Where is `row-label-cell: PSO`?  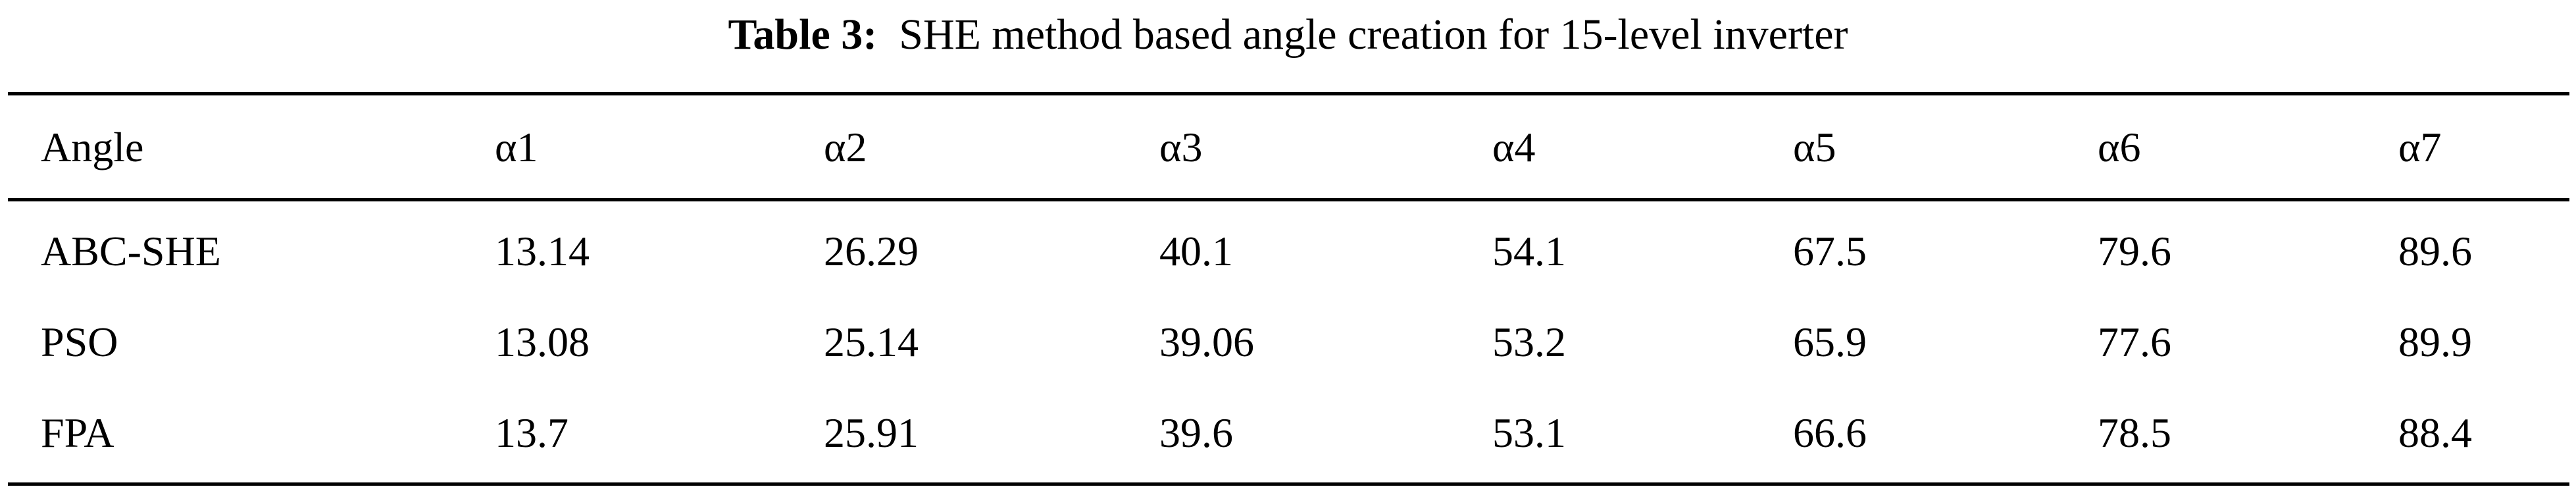 row-label-cell: PSO is located at coordinates (79, 342).